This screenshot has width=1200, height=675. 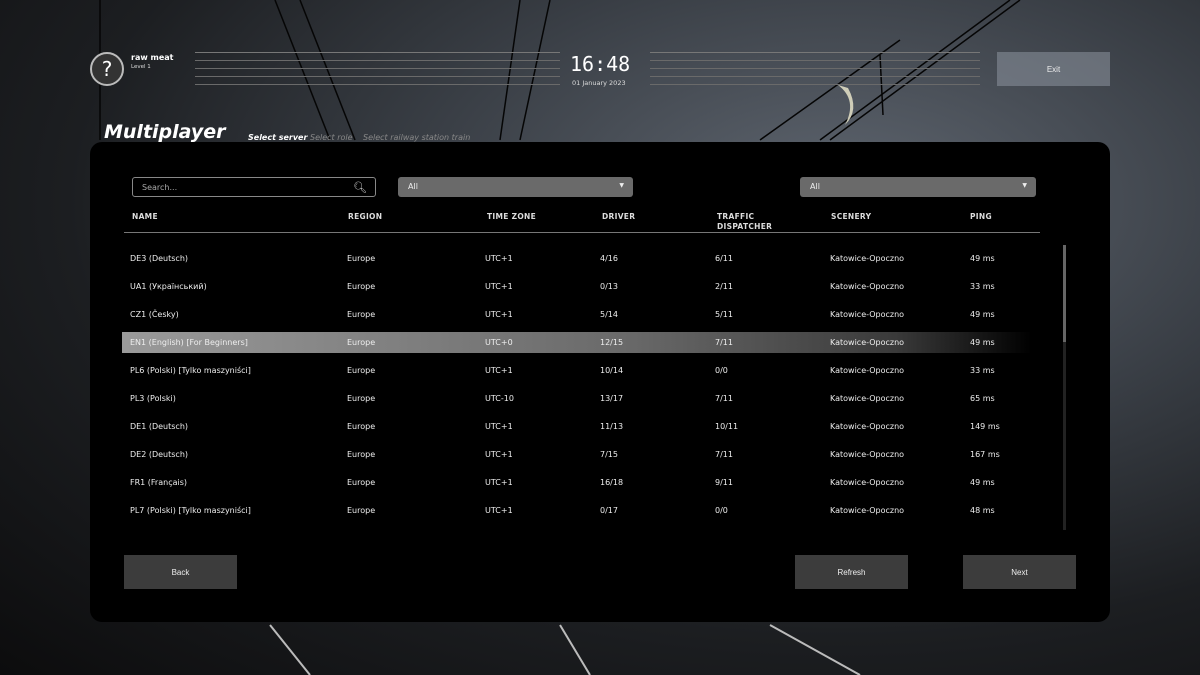 I want to click on cell-name: EN1 (English) [For Beginners], so click(x=189, y=342).